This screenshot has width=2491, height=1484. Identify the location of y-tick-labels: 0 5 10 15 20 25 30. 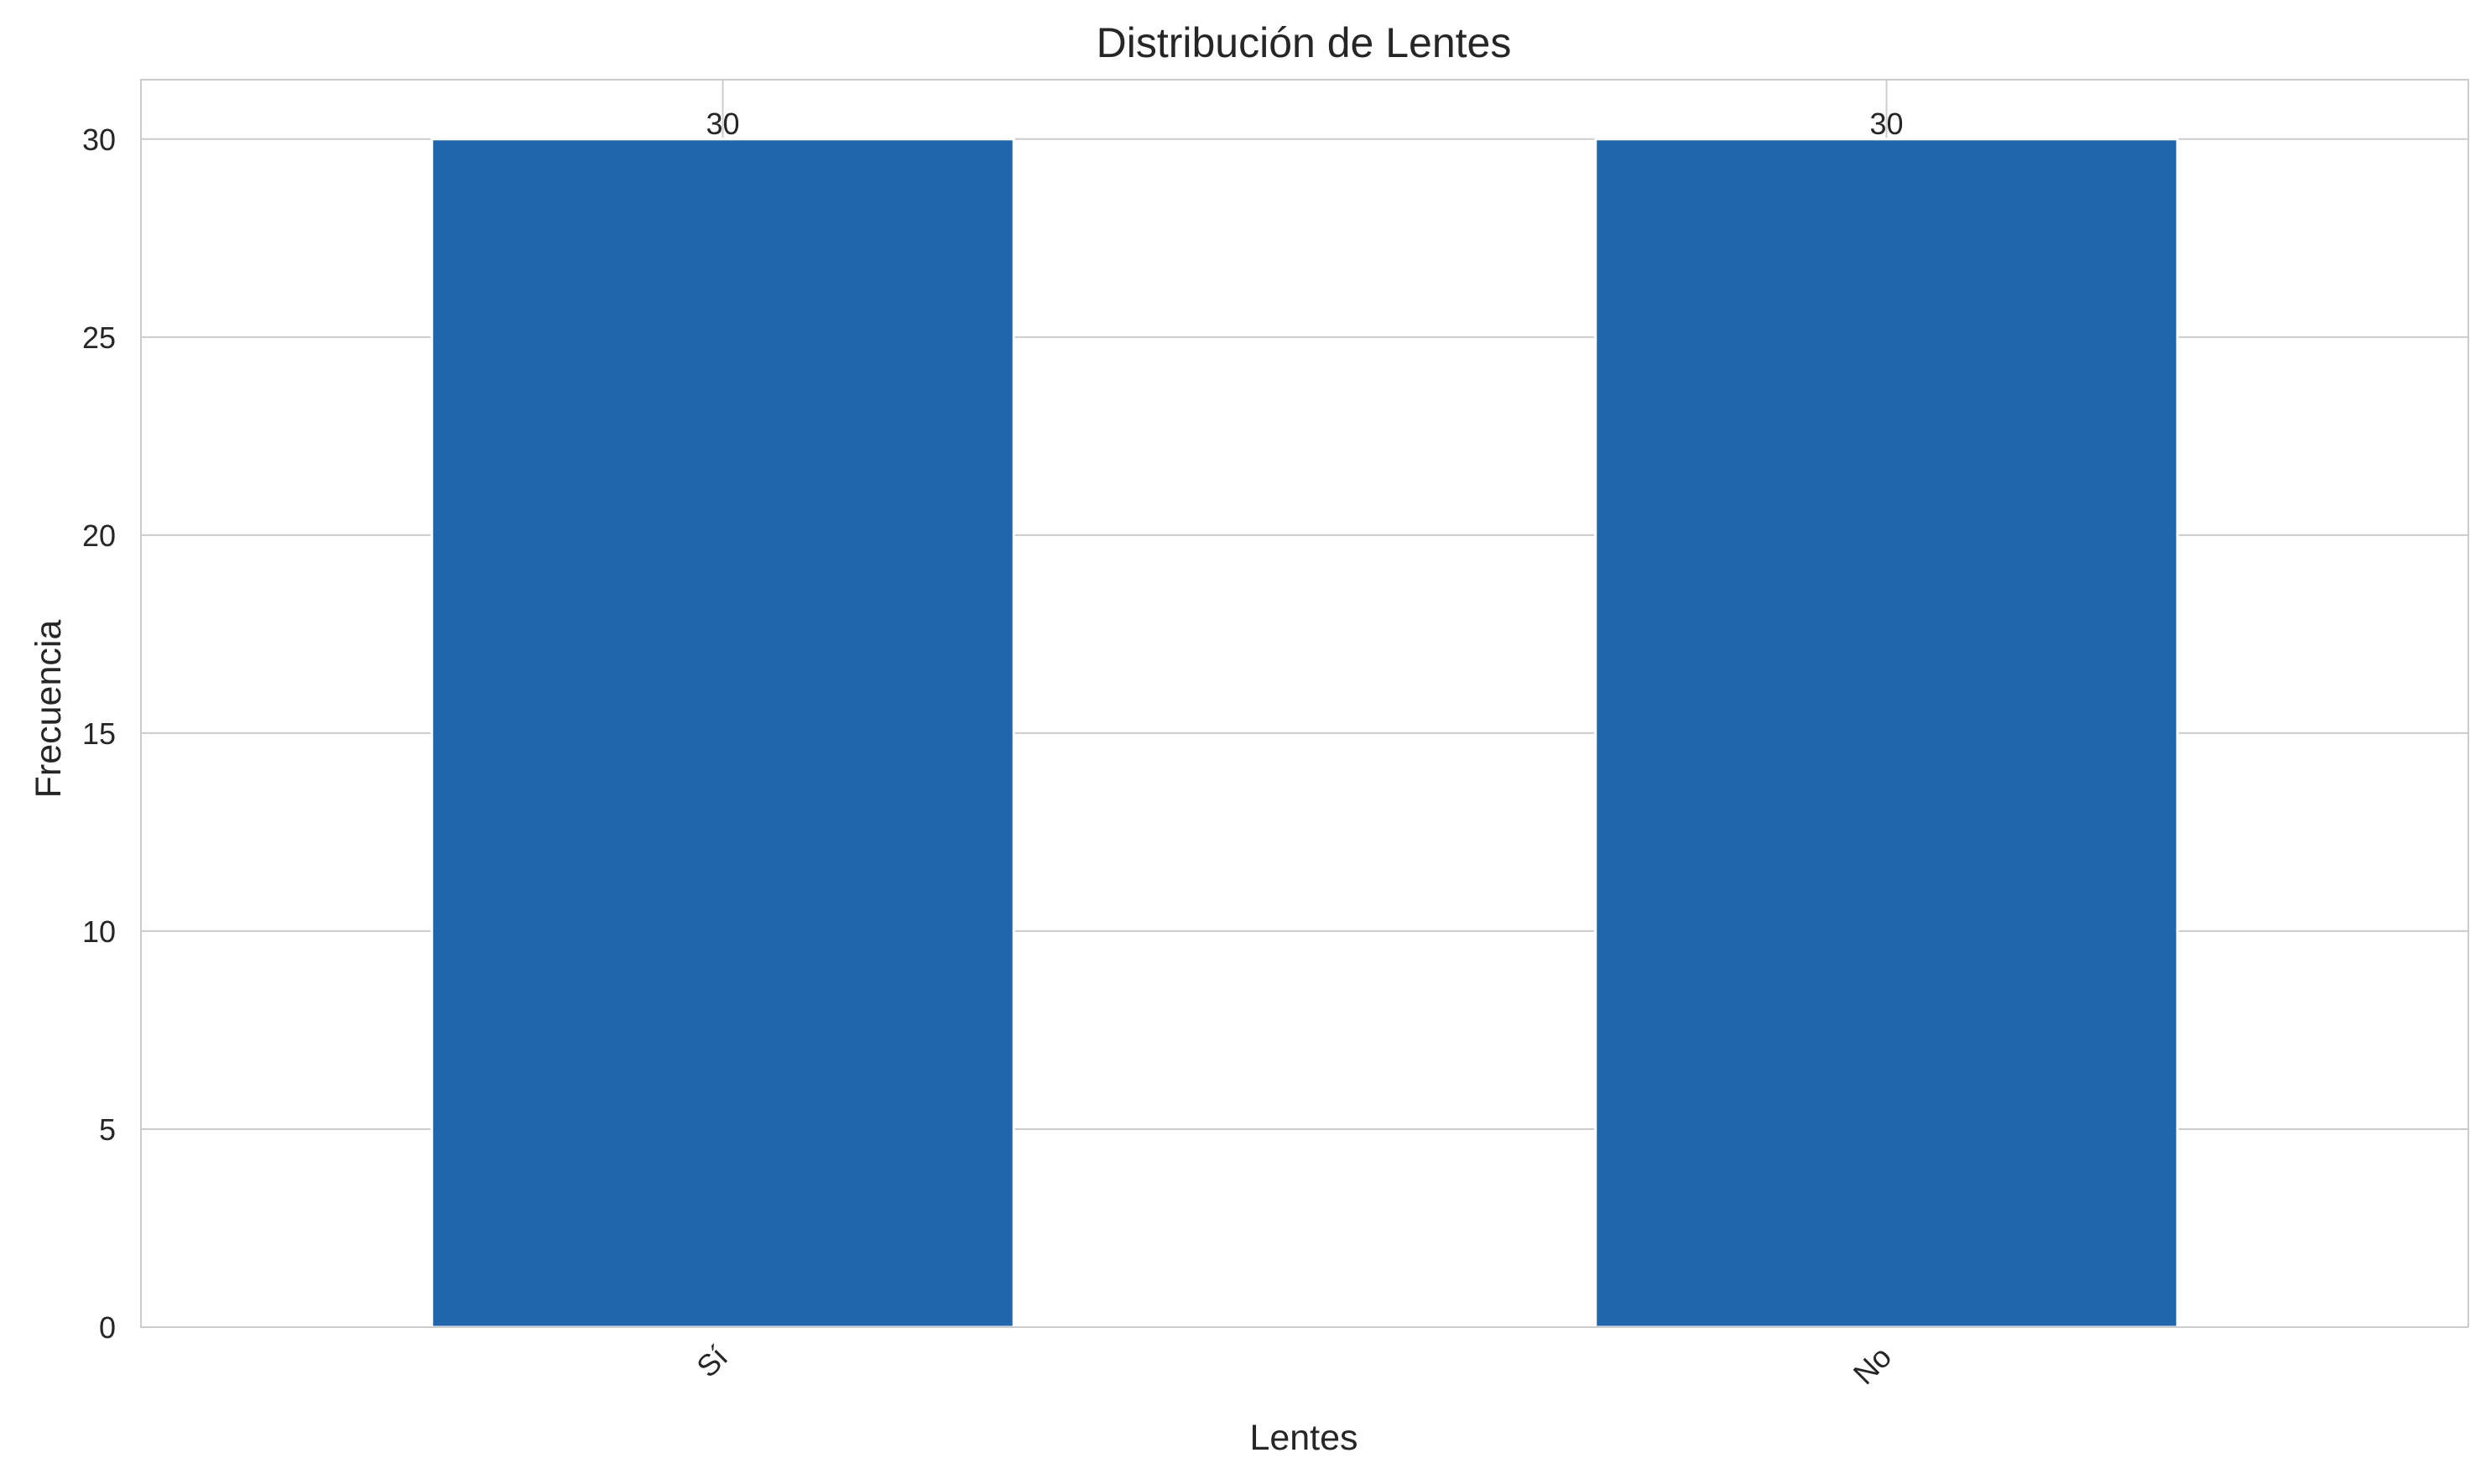
(99, 733).